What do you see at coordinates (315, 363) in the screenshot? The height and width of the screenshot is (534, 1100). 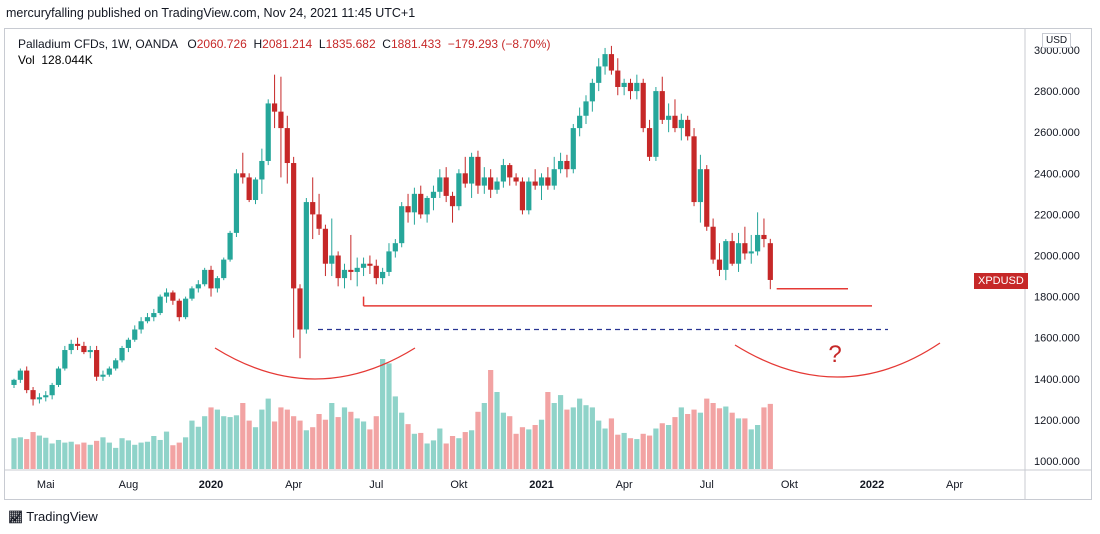 I see `bottom-arc-2020` at bounding box center [315, 363].